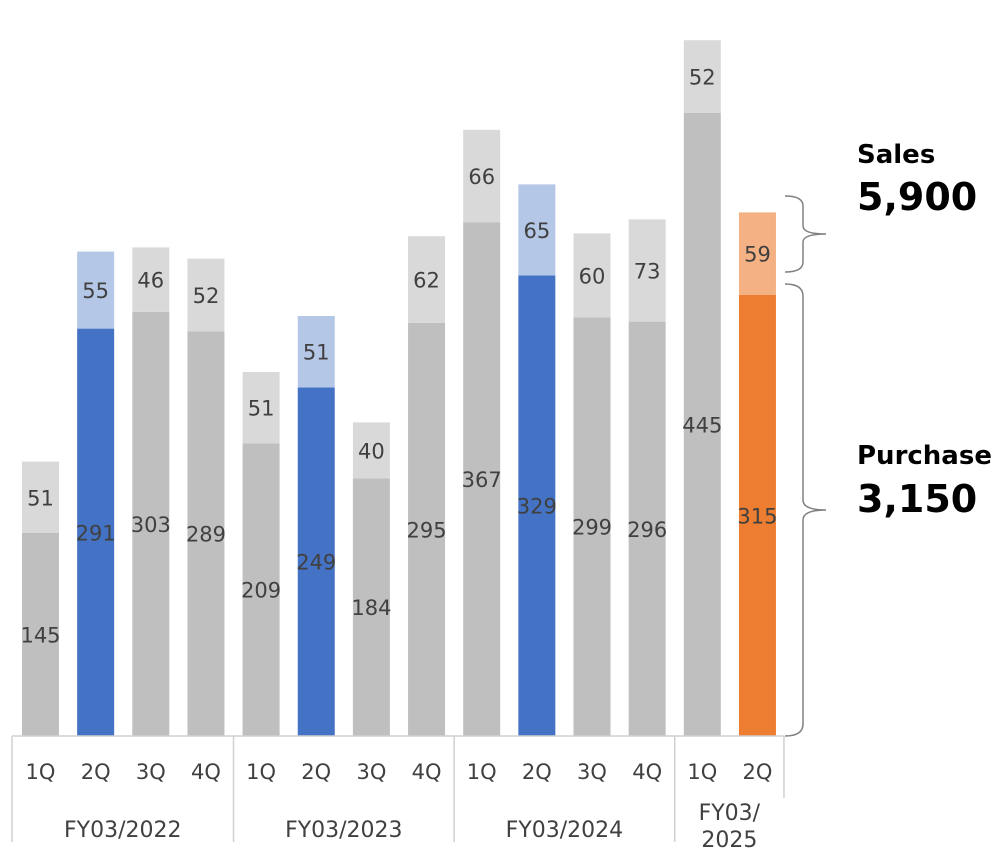 The height and width of the screenshot is (856, 1000). Describe the element at coordinates (41, 772) in the screenshot. I see `tick-label-1: 1Q` at that location.